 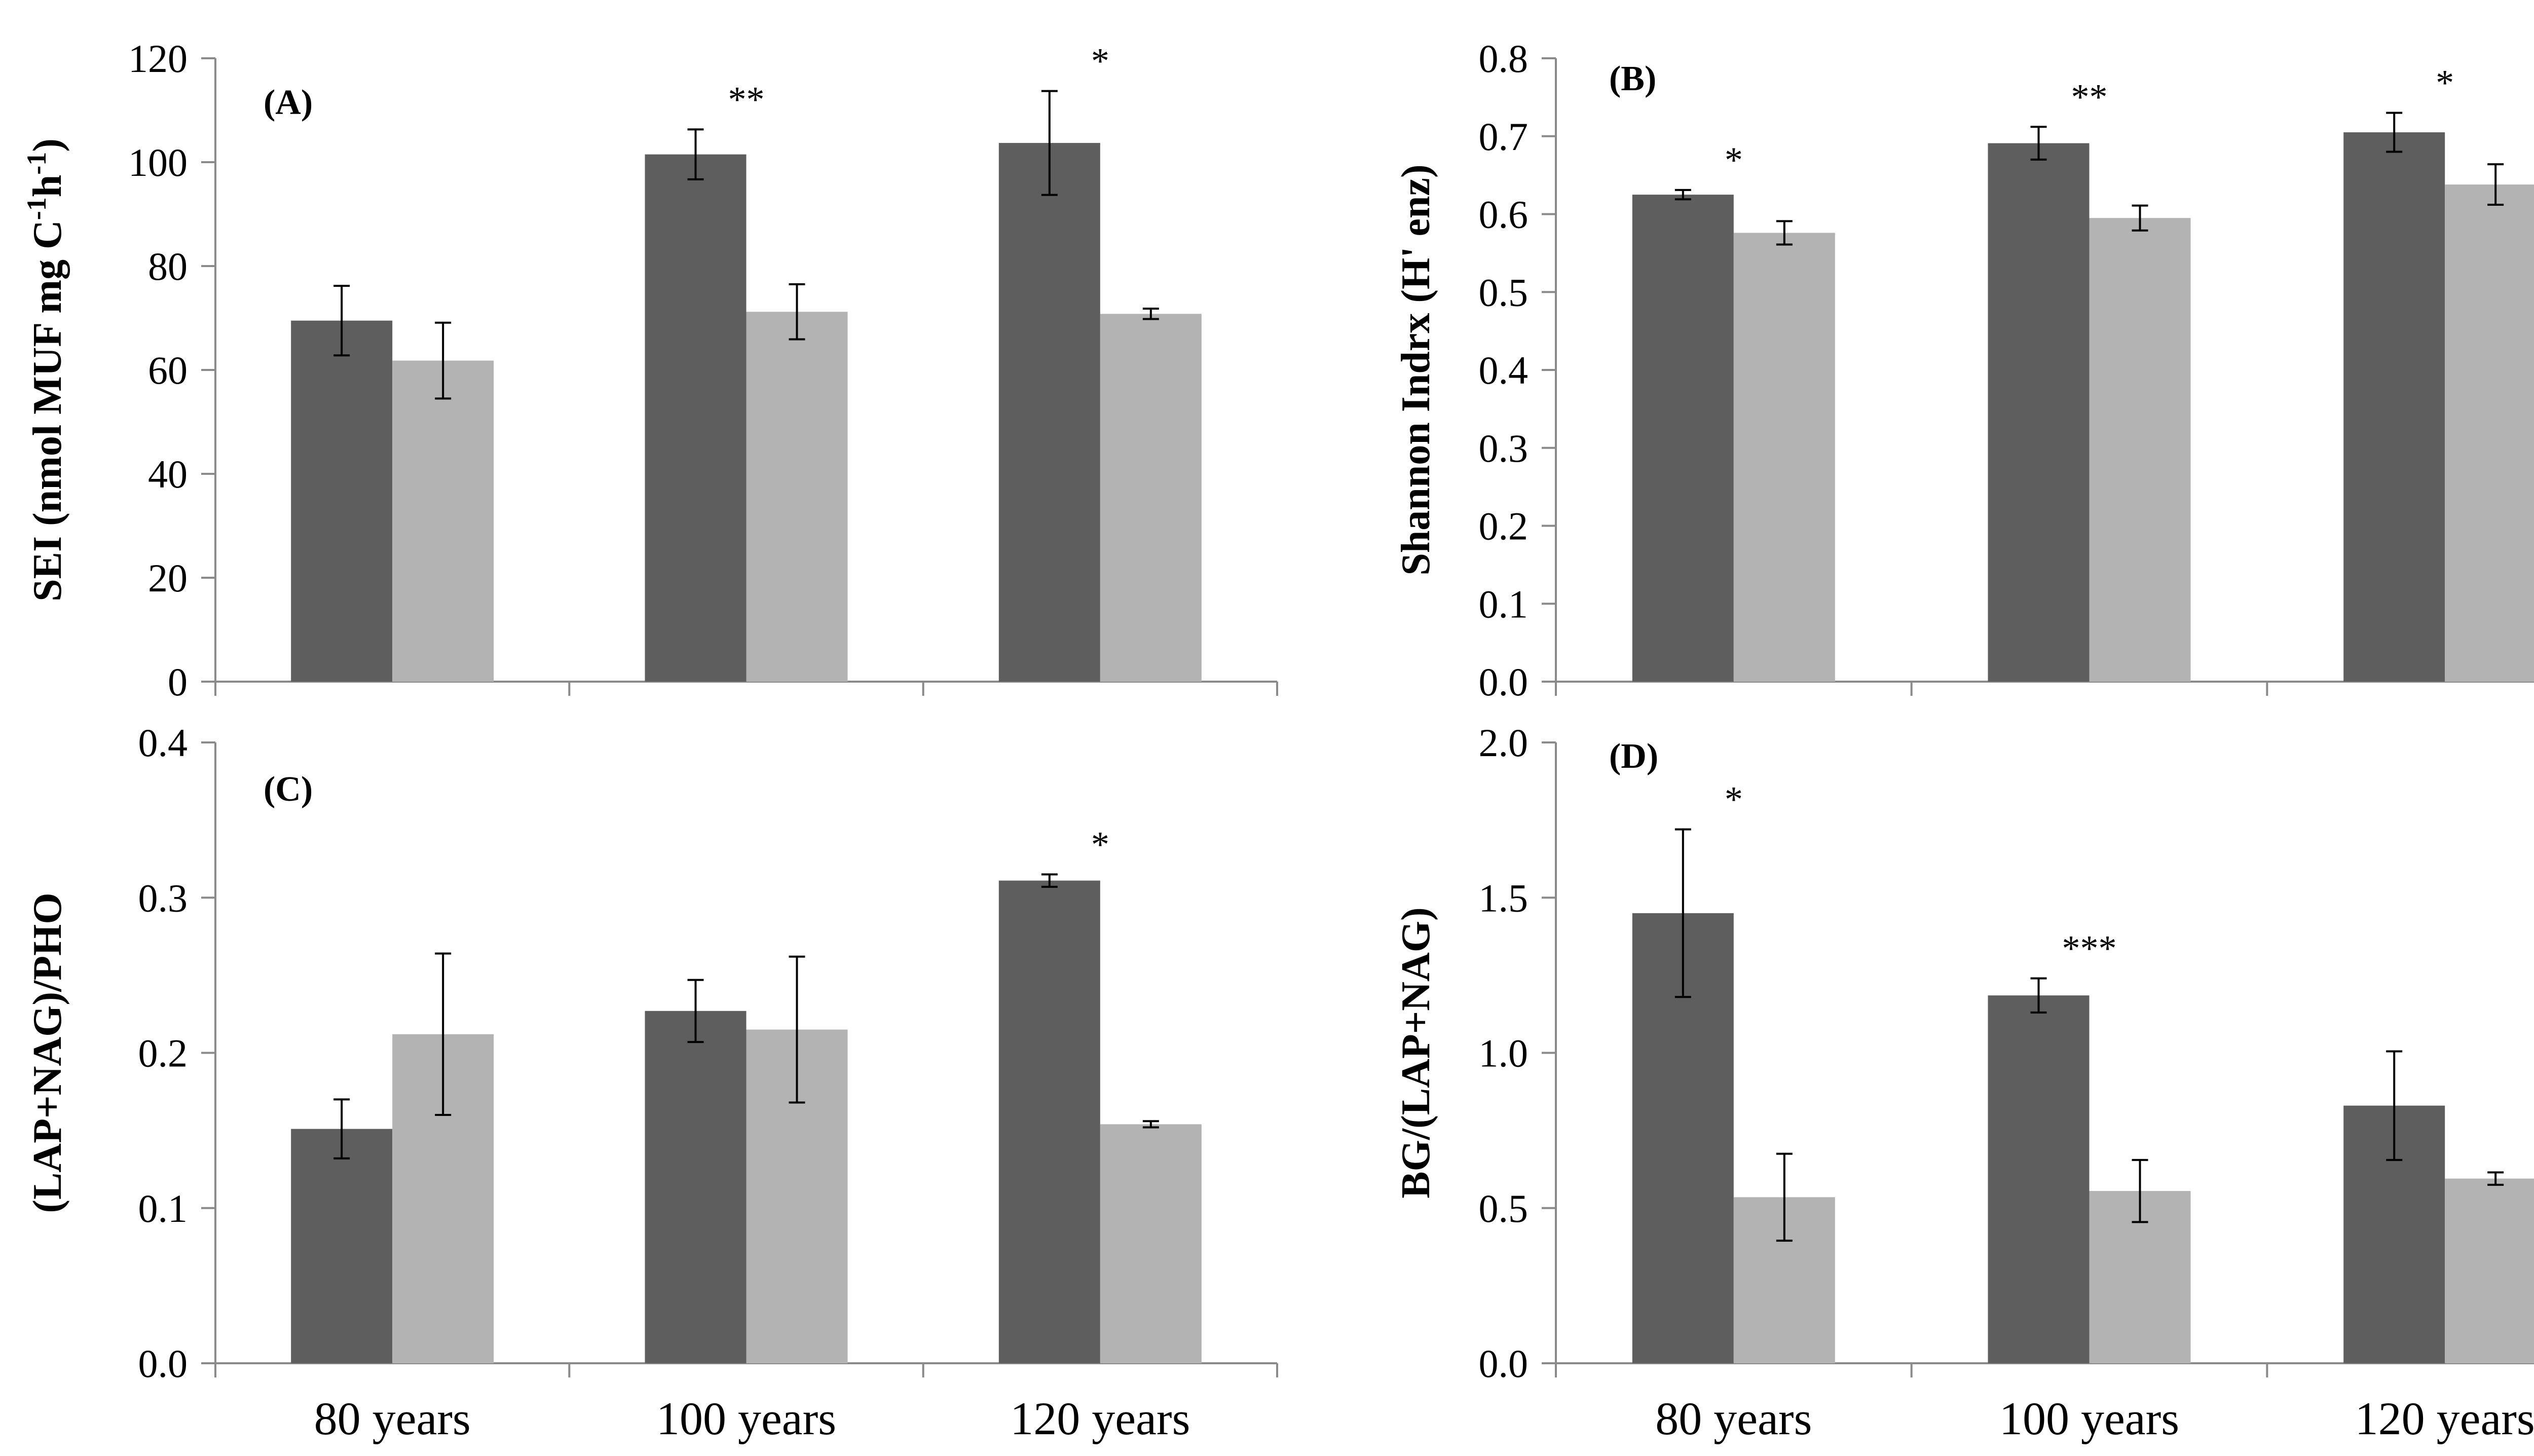 I want to click on y-axis-title: (LAP+NAG)/PHO, so click(x=47, y=1052).